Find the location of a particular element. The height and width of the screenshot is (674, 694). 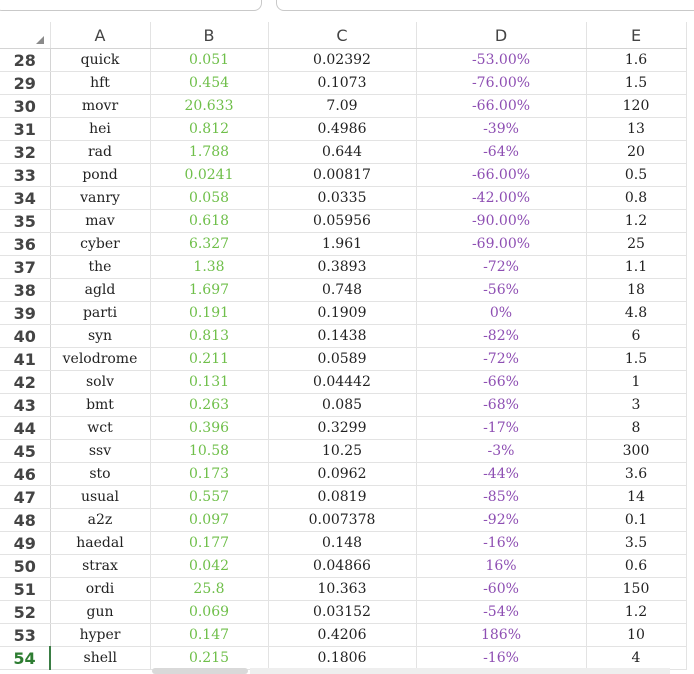

cell-c: 0.0819 is located at coordinates (342, 497).